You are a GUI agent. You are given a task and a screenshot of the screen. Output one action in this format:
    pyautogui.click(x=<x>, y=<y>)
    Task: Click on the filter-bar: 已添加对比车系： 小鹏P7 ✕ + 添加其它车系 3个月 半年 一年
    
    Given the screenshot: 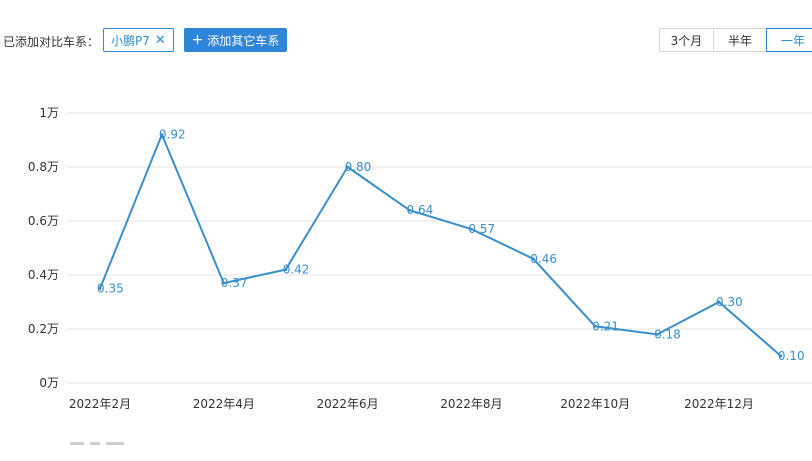 What is the action you would take?
    pyautogui.click(x=406, y=30)
    